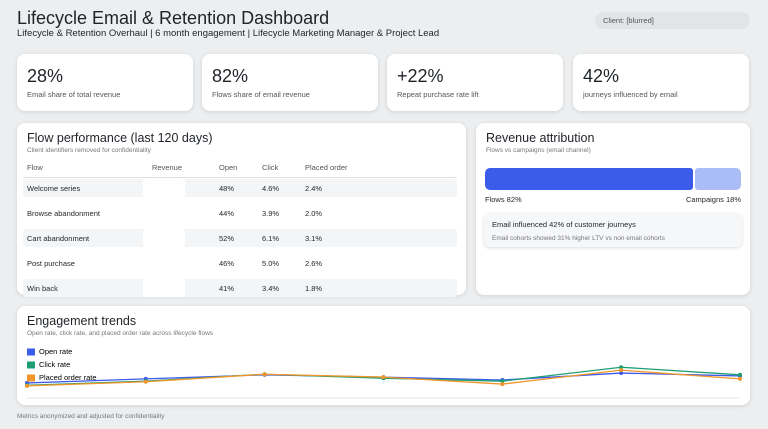 The image size is (768, 429). Describe the element at coordinates (228, 167) in the screenshot. I see `column-header: Open` at that location.